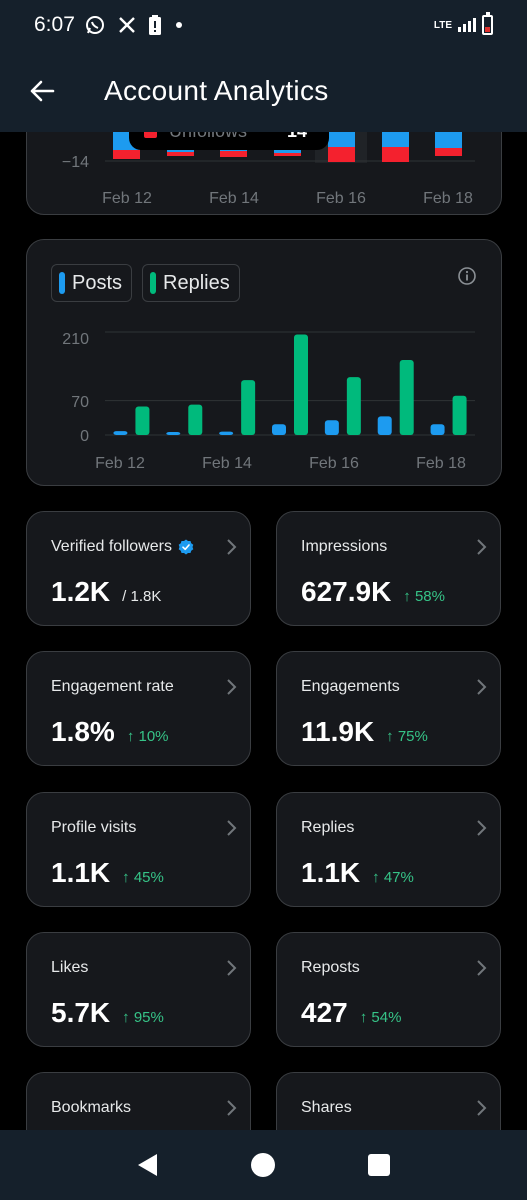 This screenshot has height=1200, width=527. What do you see at coordinates (263, 91) in the screenshot?
I see `app-bar: Account Analytics` at bounding box center [263, 91].